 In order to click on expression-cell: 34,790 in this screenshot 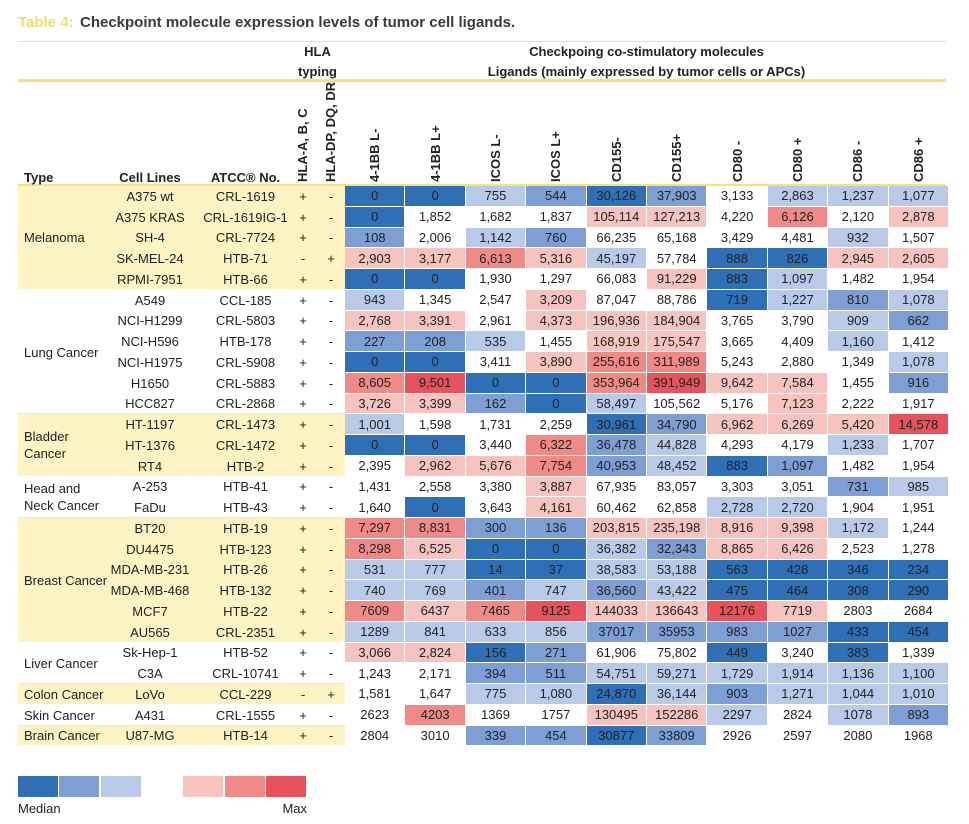, I will do `click(677, 424)`.